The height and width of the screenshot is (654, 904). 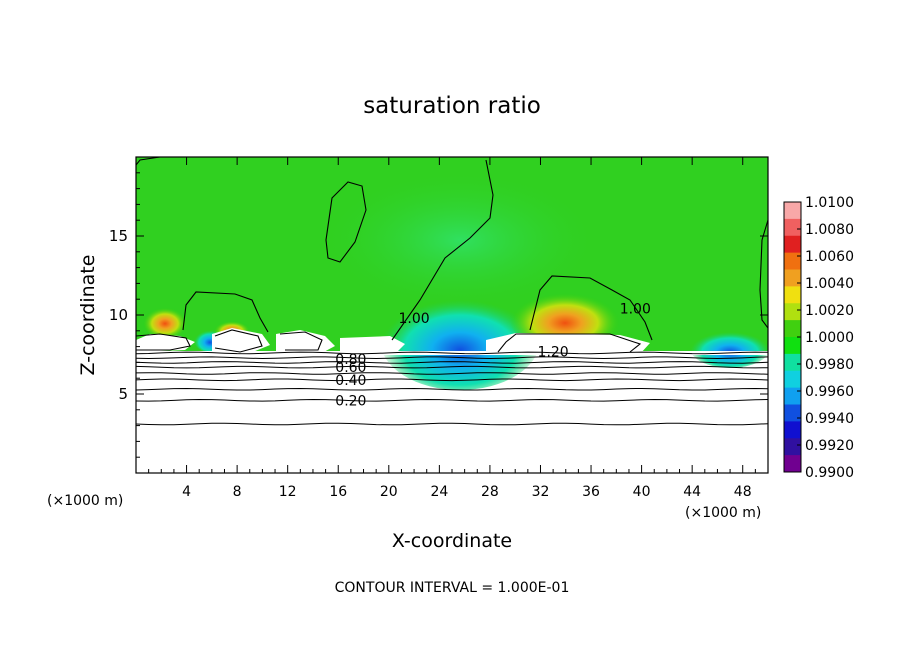 I want to click on contour-1-00-upper, so click(x=442, y=250).